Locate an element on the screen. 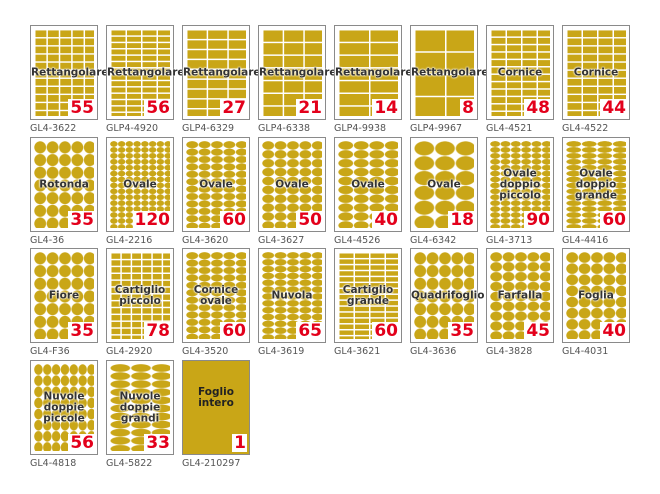 The height and width of the screenshot is (494, 660). shape-name: Cornice ovale is located at coordinates (216, 295).